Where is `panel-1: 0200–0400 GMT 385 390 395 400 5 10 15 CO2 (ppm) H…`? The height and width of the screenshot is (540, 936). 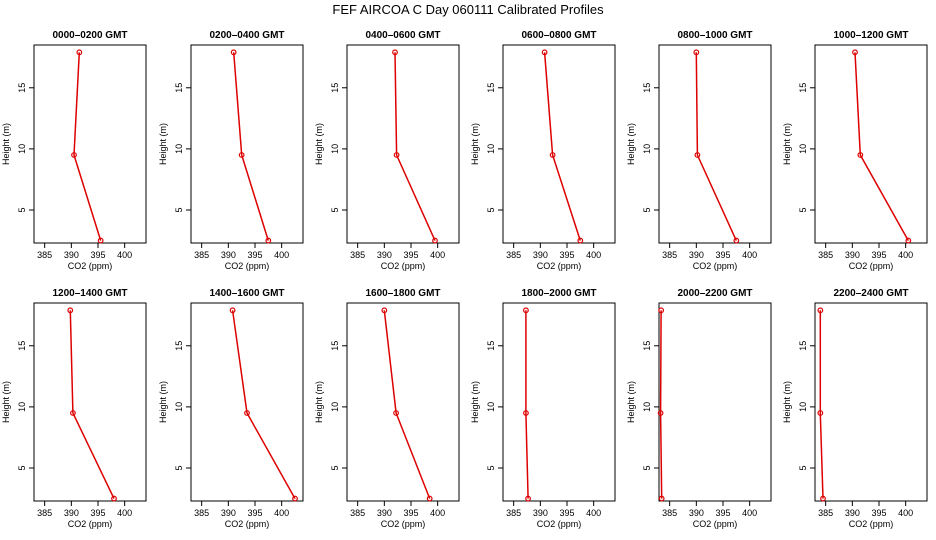
panel-1: 0200–0400 GMT 385 390 395 400 5 10 15 CO2 (ppm) H… is located at coordinates (231, 150).